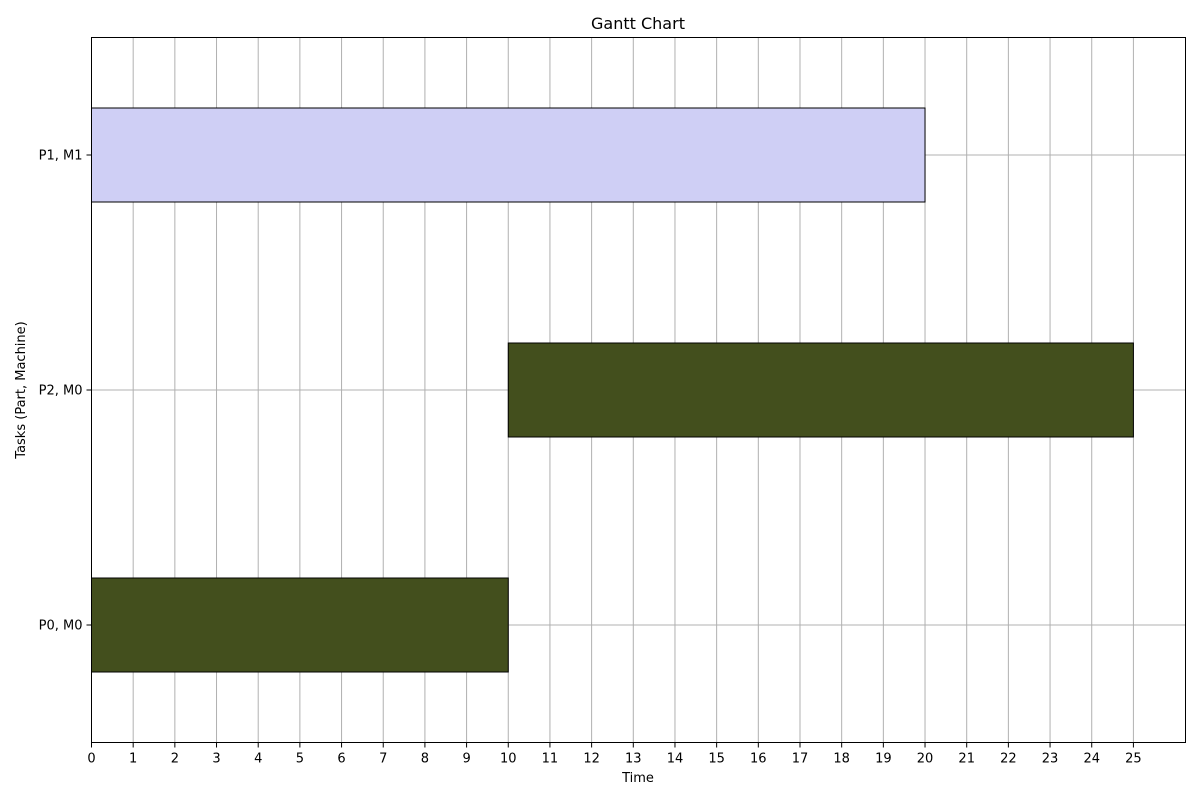 The height and width of the screenshot is (804, 1200). What do you see at coordinates (508, 759) in the screenshot?
I see `x-tick-label: 10` at bounding box center [508, 759].